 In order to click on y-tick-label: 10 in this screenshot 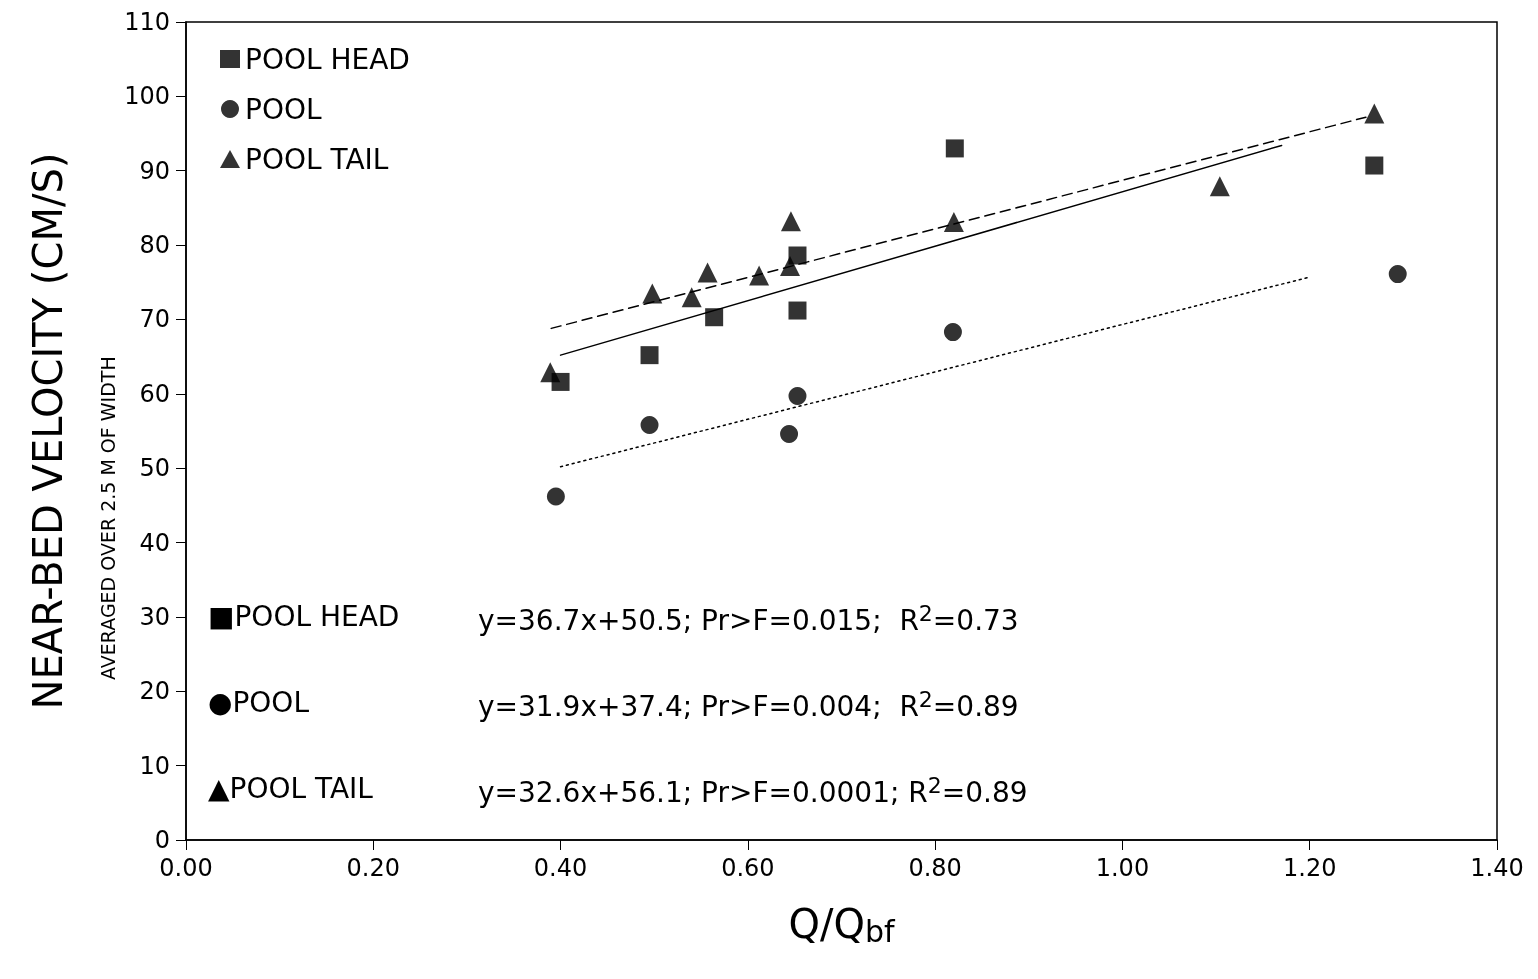, I will do `click(154, 765)`.